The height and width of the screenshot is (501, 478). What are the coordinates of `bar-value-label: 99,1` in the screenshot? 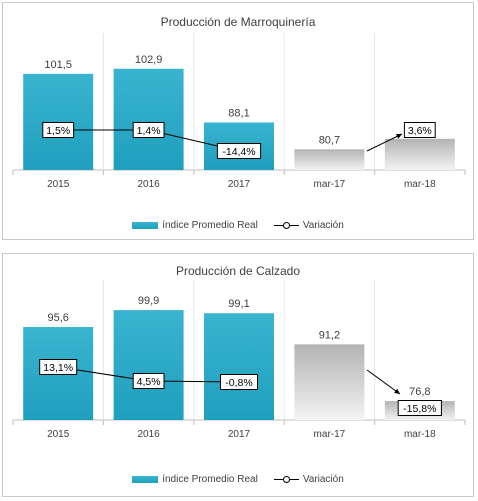 It's located at (238, 304).